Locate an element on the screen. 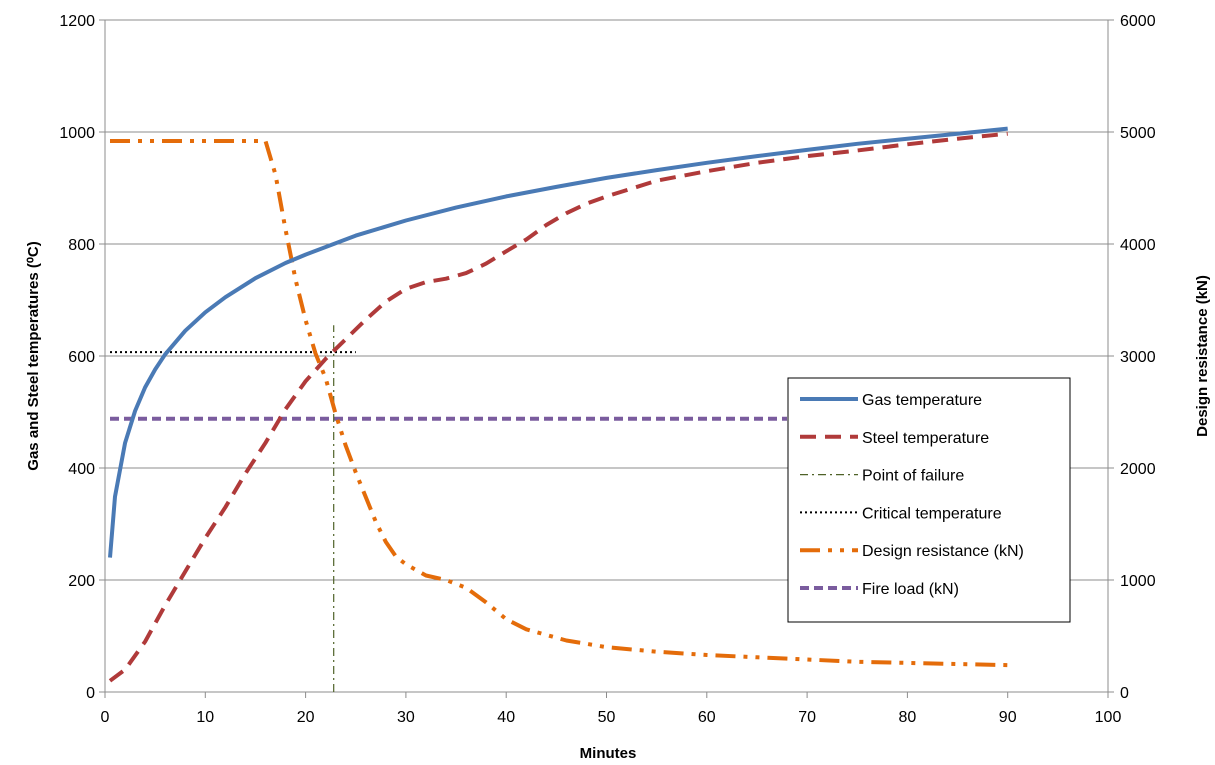 The width and height of the screenshot is (1215, 765). y2-tick-label: 6000 is located at coordinates (1138, 21).